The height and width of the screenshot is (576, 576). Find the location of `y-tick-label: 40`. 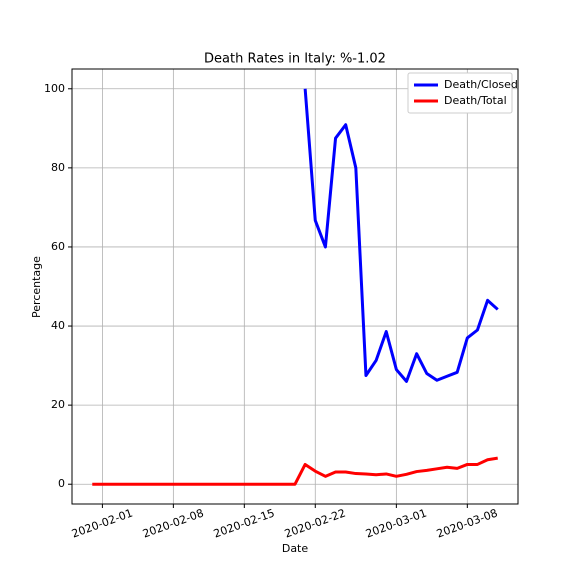

y-tick-label: 40 is located at coordinates (58, 325).